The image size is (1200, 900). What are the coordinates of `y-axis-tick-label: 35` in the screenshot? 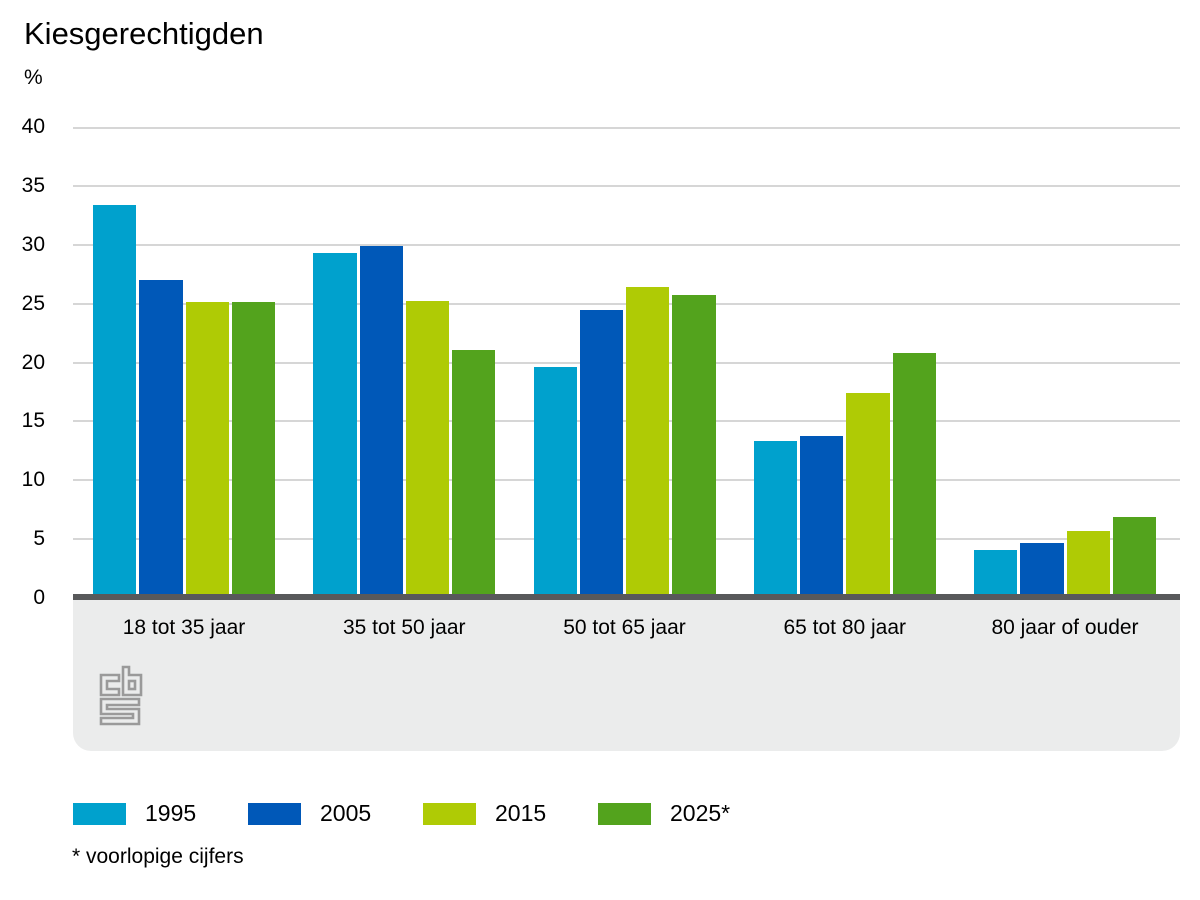 It's located at (33, 185).